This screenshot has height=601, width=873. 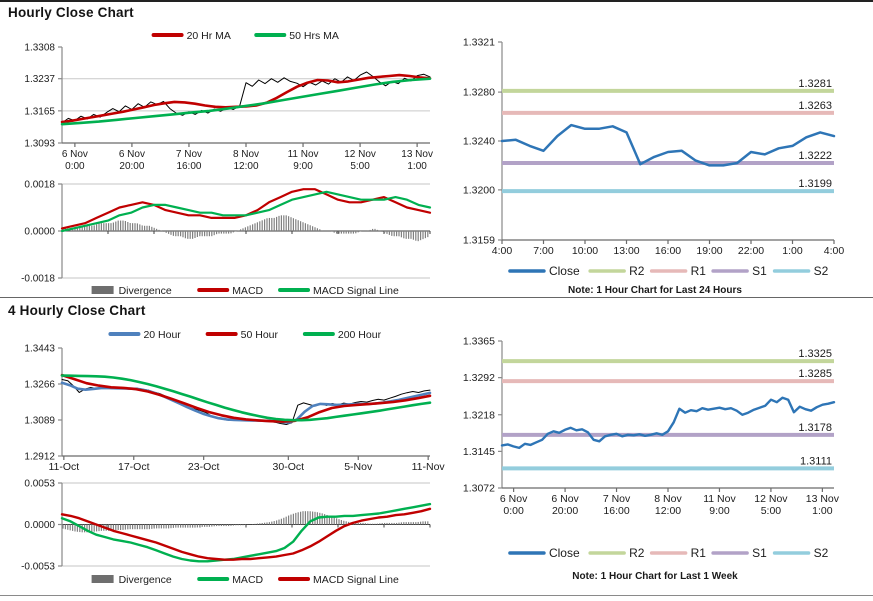 I want to click on svg-text: 1.3280, so click(x=479, y=93).